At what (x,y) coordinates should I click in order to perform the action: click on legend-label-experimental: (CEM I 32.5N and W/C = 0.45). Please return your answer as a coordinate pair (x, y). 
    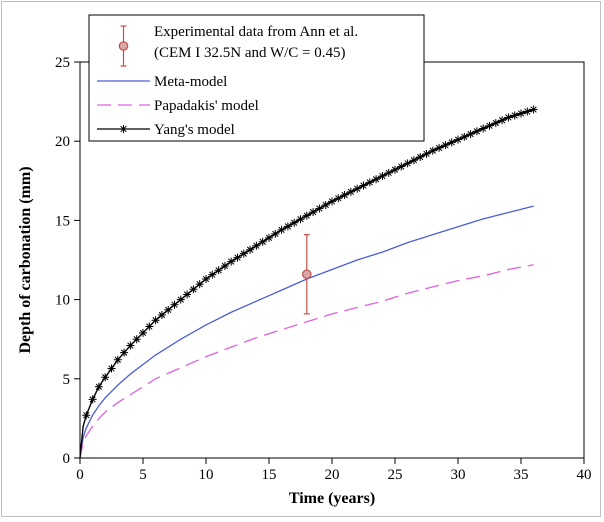
    Looking at the image, I should click on (250, 53).